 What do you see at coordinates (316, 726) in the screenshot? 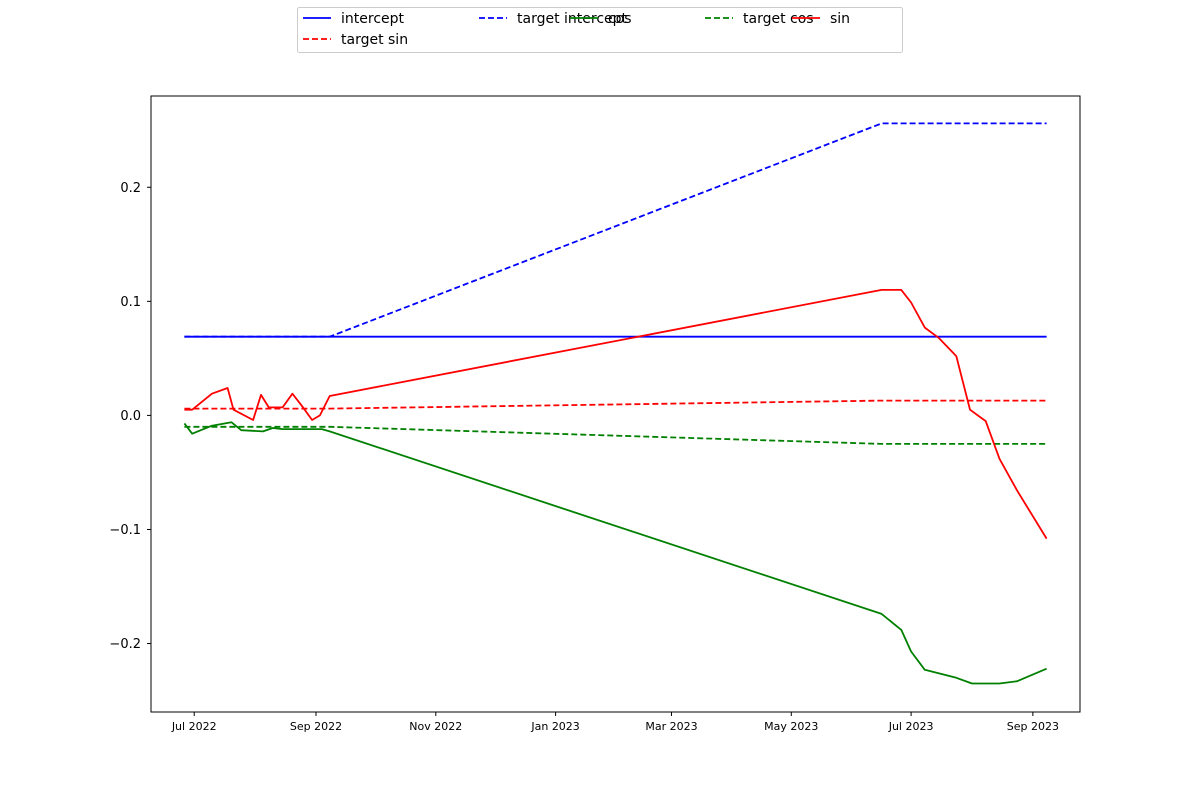
I see `x-tick-label: Sep 2022` at bounding box center [316, 726].